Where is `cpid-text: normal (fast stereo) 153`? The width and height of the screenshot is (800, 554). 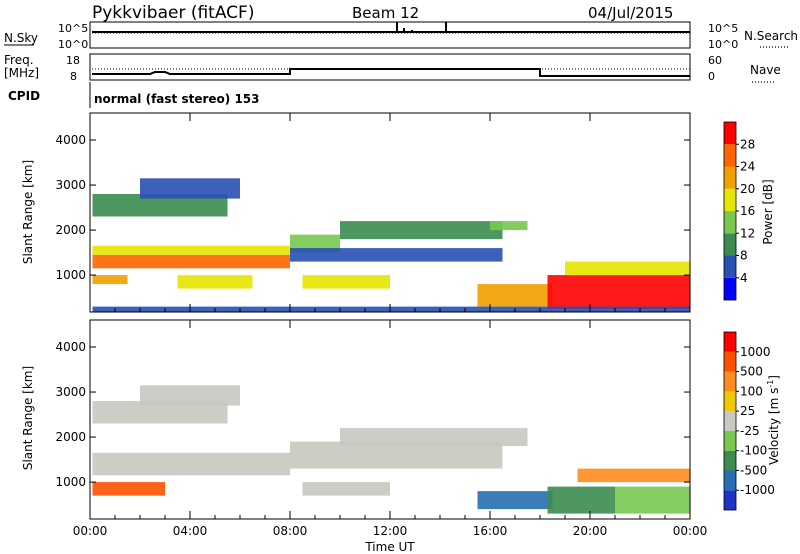
cpid-text: normal (fast stereo) 153 is located at coordinates (177, 99).